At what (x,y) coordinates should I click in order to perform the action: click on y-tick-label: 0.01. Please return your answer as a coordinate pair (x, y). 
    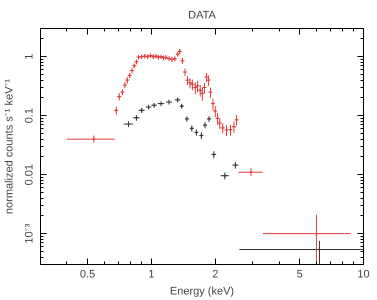
    Looking at the image, I should click on (30, 175).